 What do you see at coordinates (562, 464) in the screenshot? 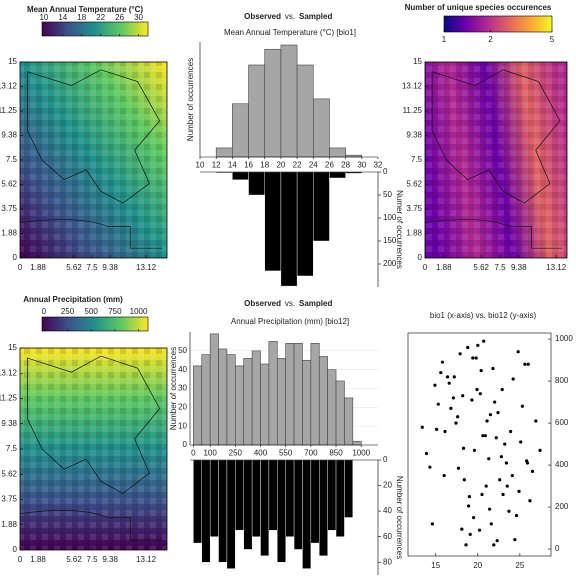
I see `y-tick-label: 400` at bounding box center [562, 464].